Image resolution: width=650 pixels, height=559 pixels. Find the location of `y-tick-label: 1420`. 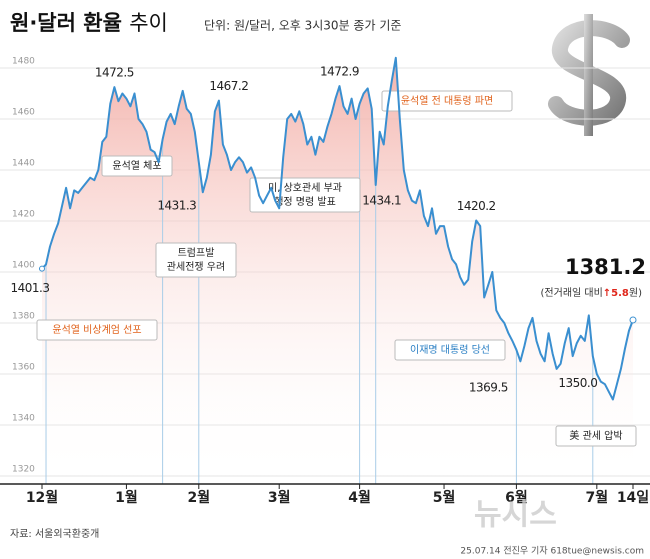

y-tick-label: 1420 is located at coordinates (23, 215).